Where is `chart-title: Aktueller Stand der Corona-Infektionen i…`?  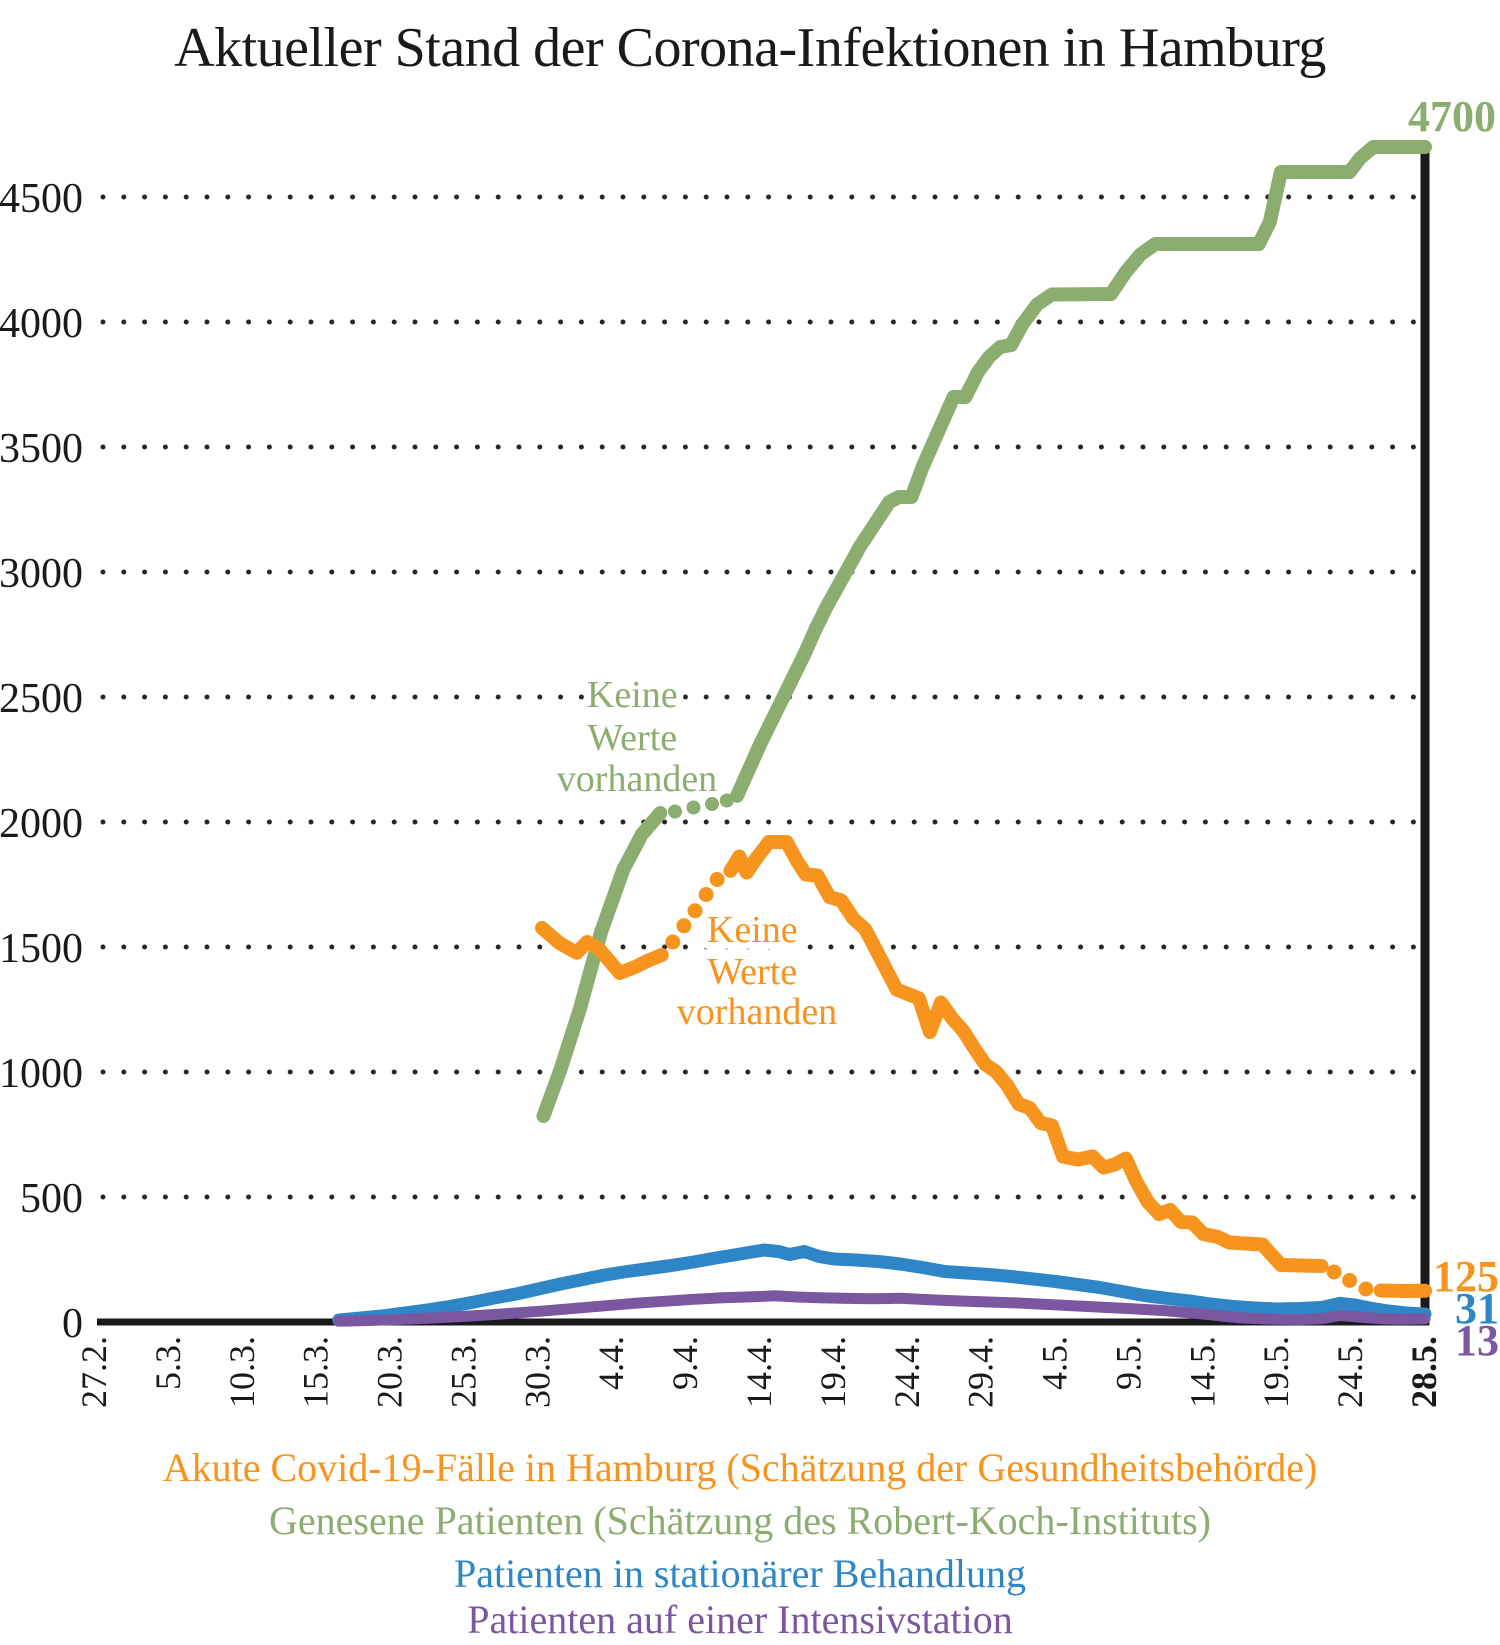 chart-title: Aktueller Stand der Corona-Infektionen i… is located at coordinates (750, 48).